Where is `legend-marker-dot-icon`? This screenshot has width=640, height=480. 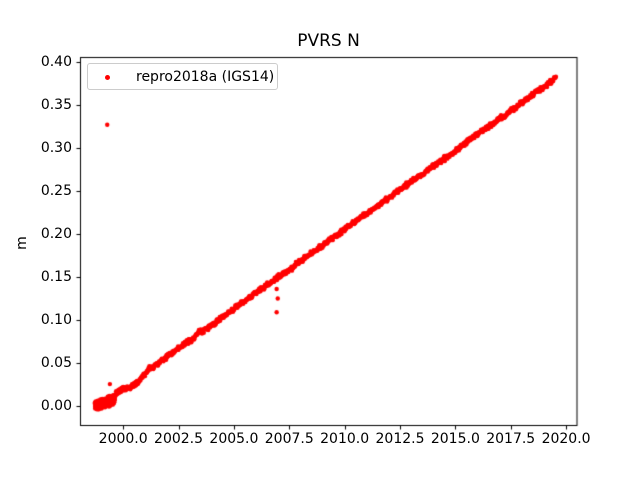
legend-marker-dot-icon is located at coordinates (107, 77).